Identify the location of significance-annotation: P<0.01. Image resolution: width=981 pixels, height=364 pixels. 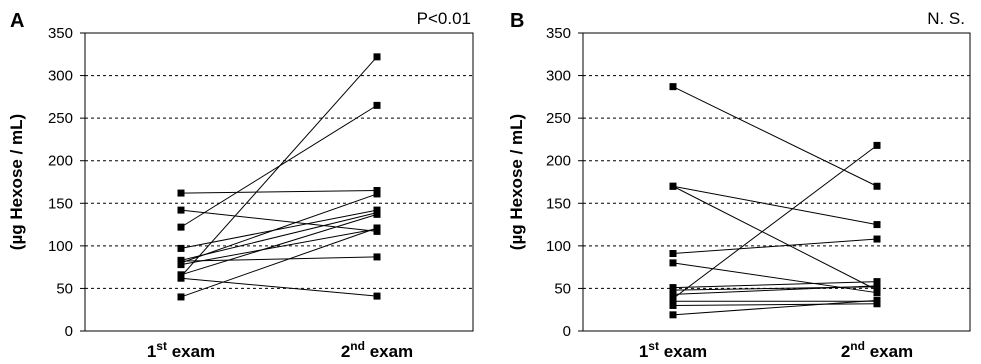
(444, 18).